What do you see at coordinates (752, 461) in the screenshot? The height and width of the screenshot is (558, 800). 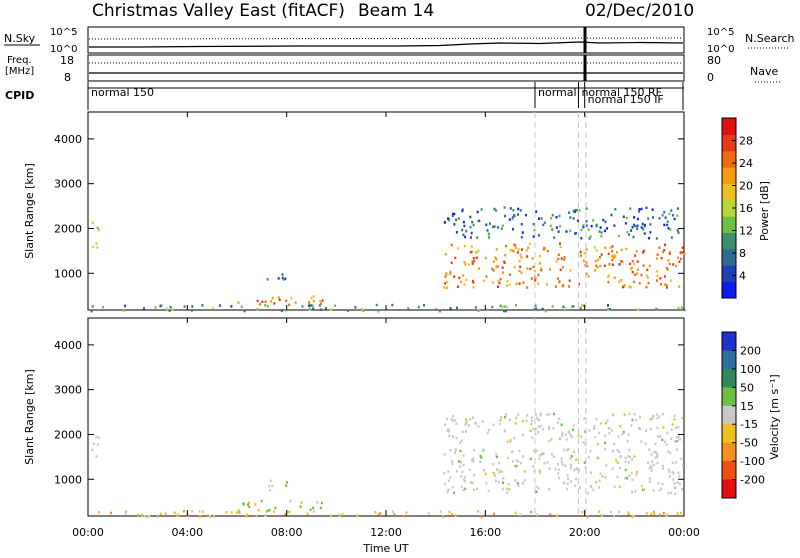 I see `velocity-colorbar-tick: -100` at bounding box center [752, 461].